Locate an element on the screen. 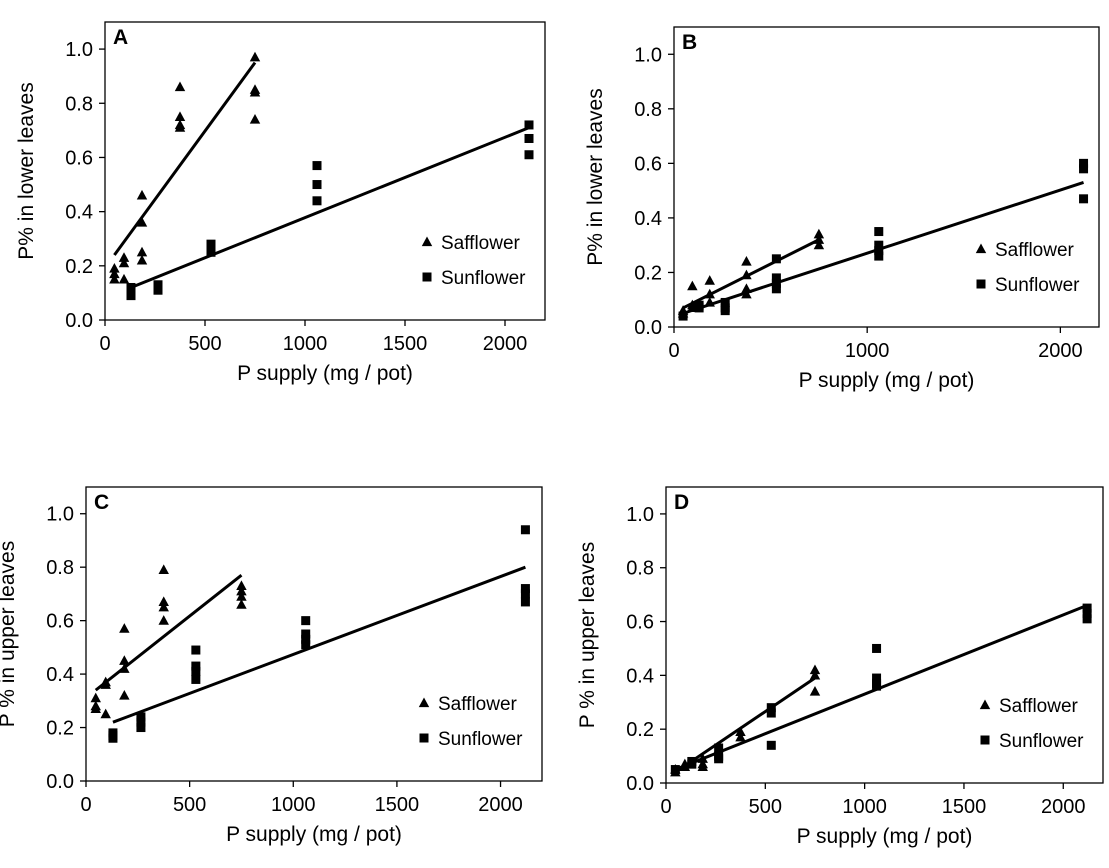 This screenshot has height=868, width=1109. panel-label: D is located at coordinates (681, 502).